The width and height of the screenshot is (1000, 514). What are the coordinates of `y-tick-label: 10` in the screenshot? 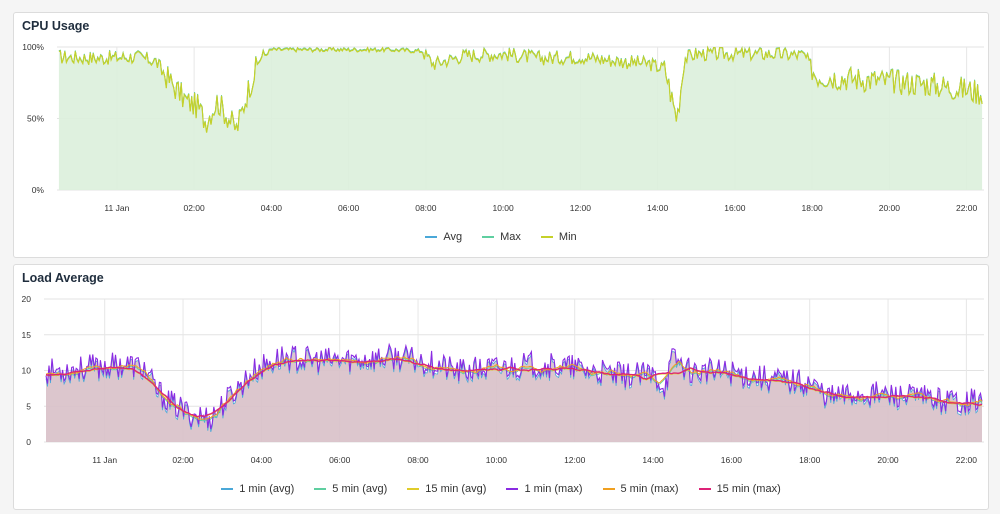 It's located at (27, 371).